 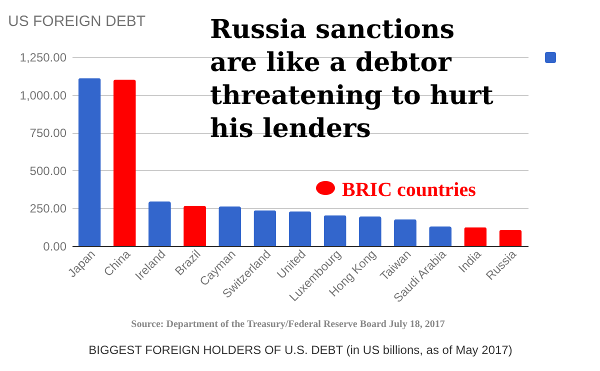 What do you see at coordinates (48, 209) in the screenshot?
I see `y-tick-label: 250.00` at bounding box center [48, 209].